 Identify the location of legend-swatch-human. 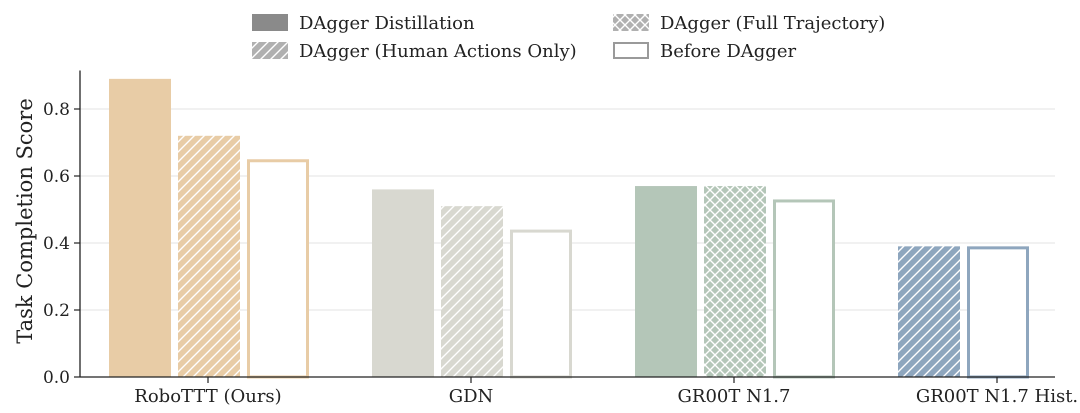
(270, 50).